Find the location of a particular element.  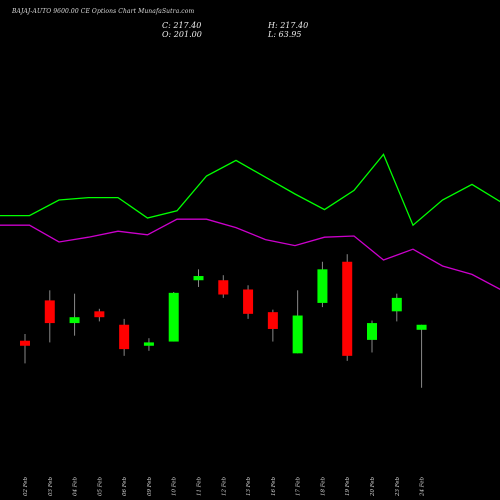

x-tick-label: 12 Feb is located at coordinates (224, 486).